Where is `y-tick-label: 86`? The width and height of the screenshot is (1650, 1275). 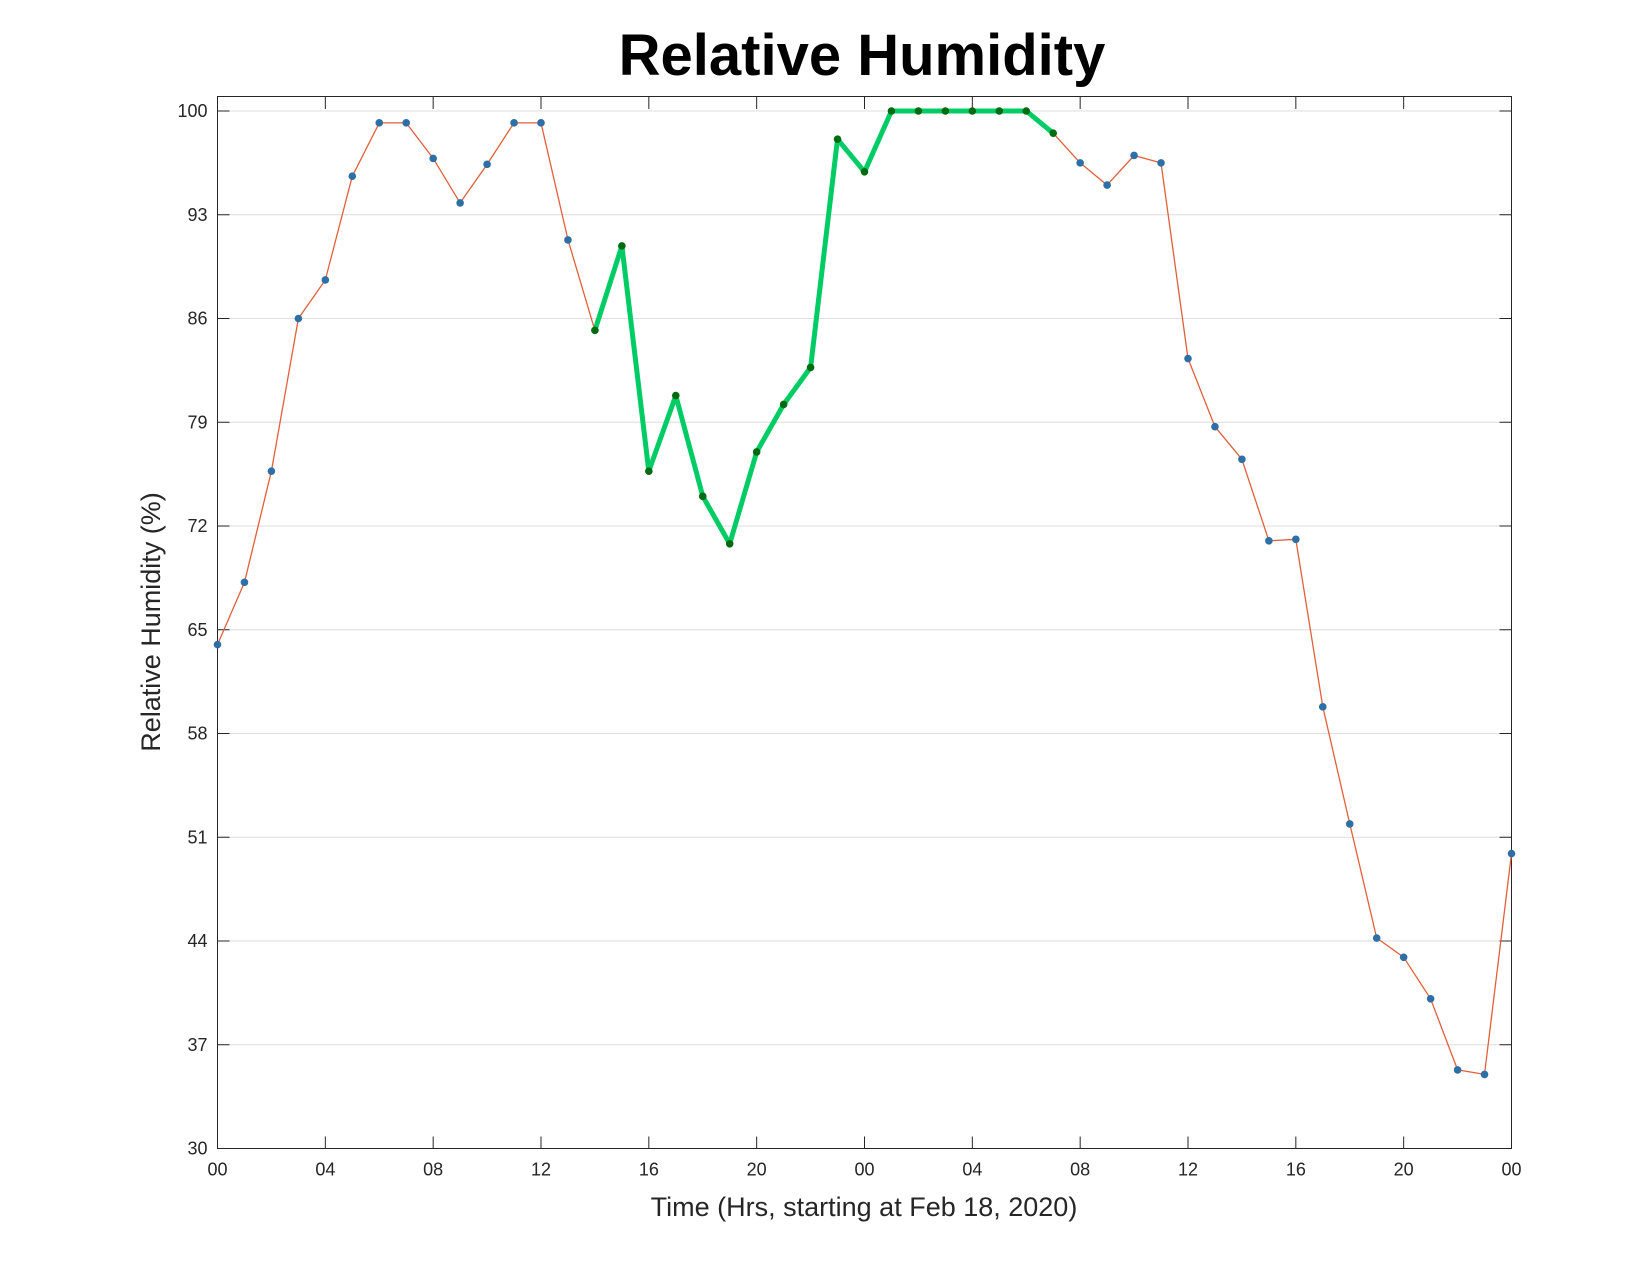 y-tick-label: 86 is located at coordinates (197, 319).